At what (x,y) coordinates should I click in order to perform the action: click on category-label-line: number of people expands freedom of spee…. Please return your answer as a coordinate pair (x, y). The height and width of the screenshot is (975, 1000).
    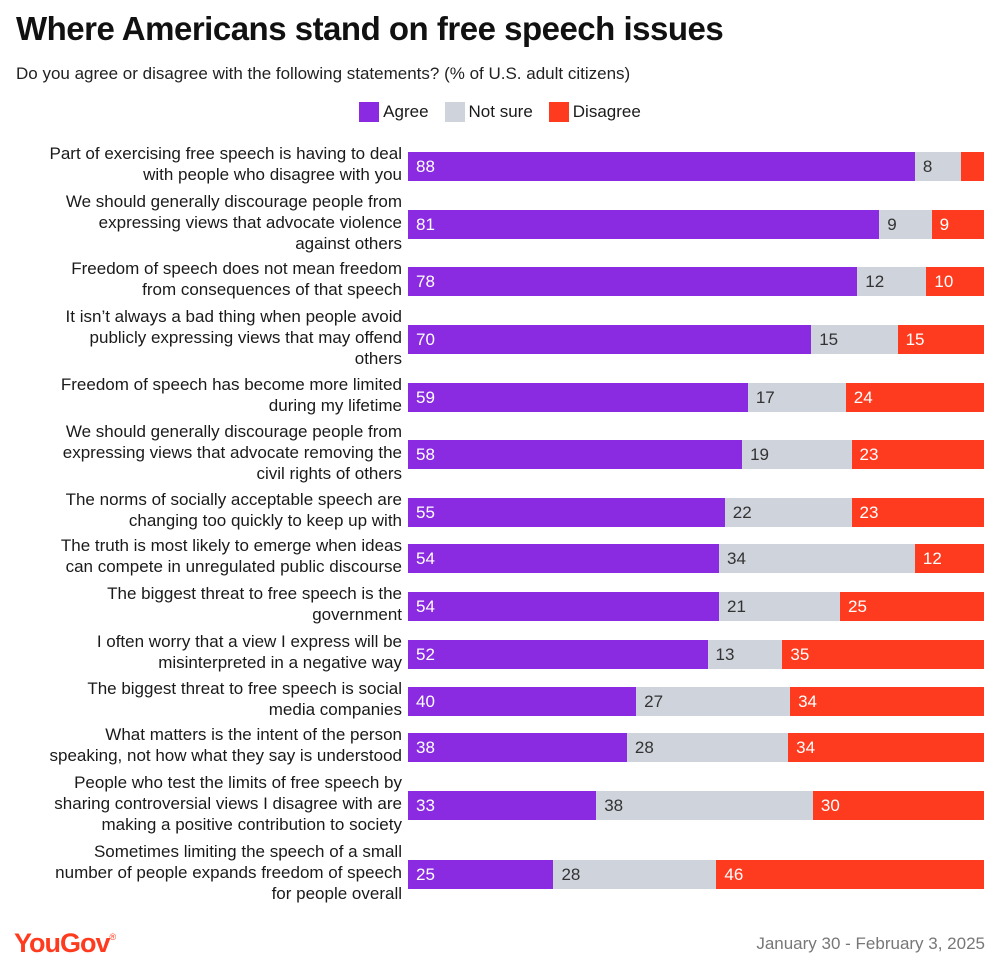
    Looking at the image, I should click on (228, 872).